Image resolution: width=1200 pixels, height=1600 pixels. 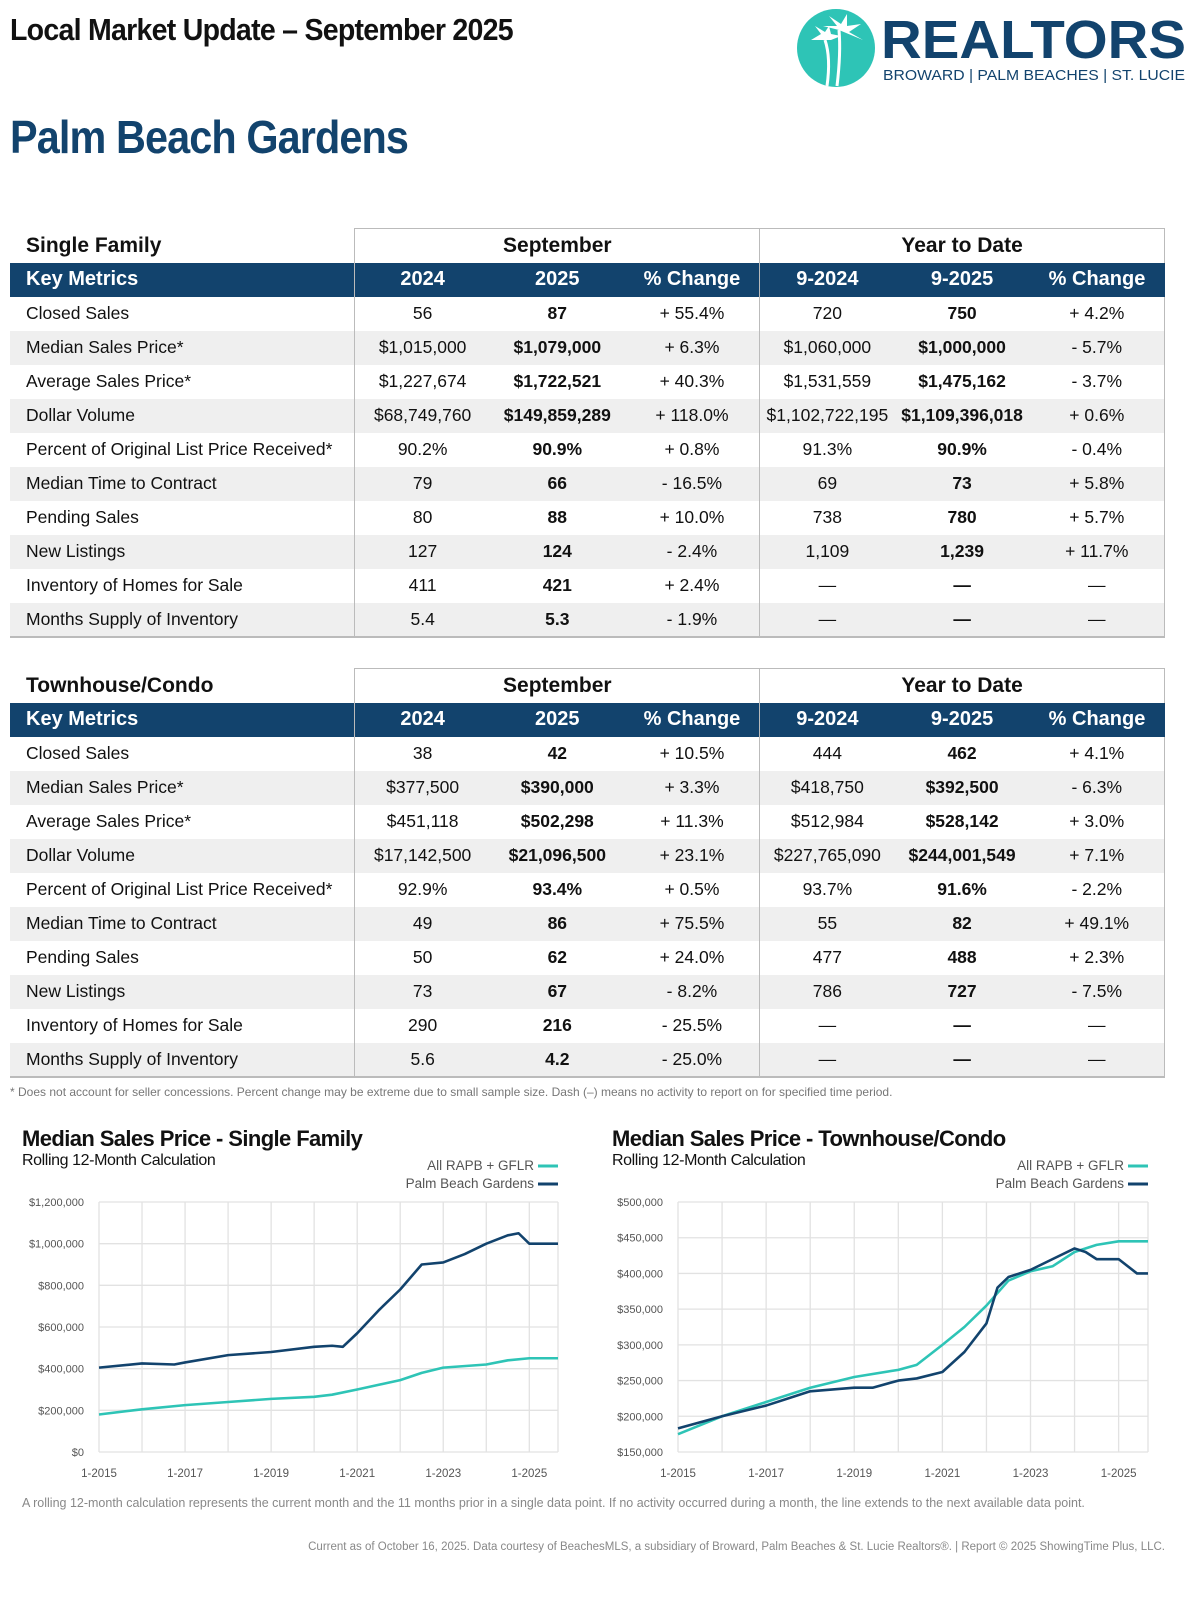 I want to click on cell-value: $1,722,521, so click(x=557, y=381).